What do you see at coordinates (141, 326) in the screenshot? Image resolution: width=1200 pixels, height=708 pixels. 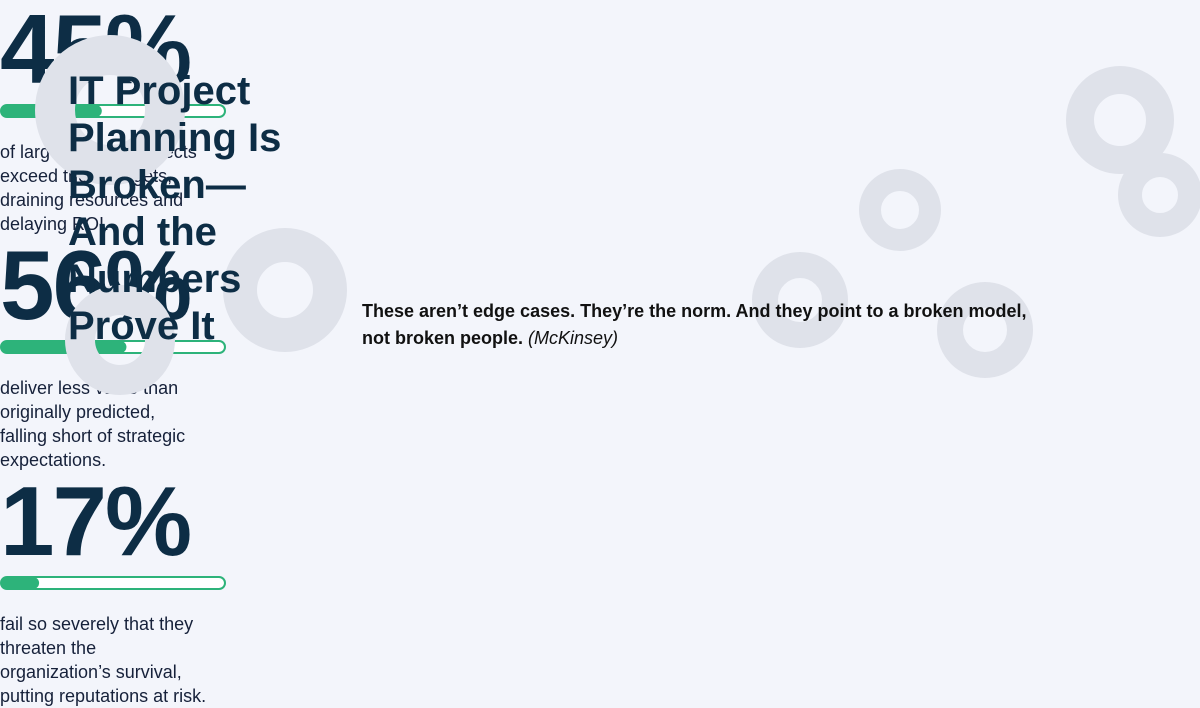 I see `headline-line: Prove It` at bounding box center [141, 326].